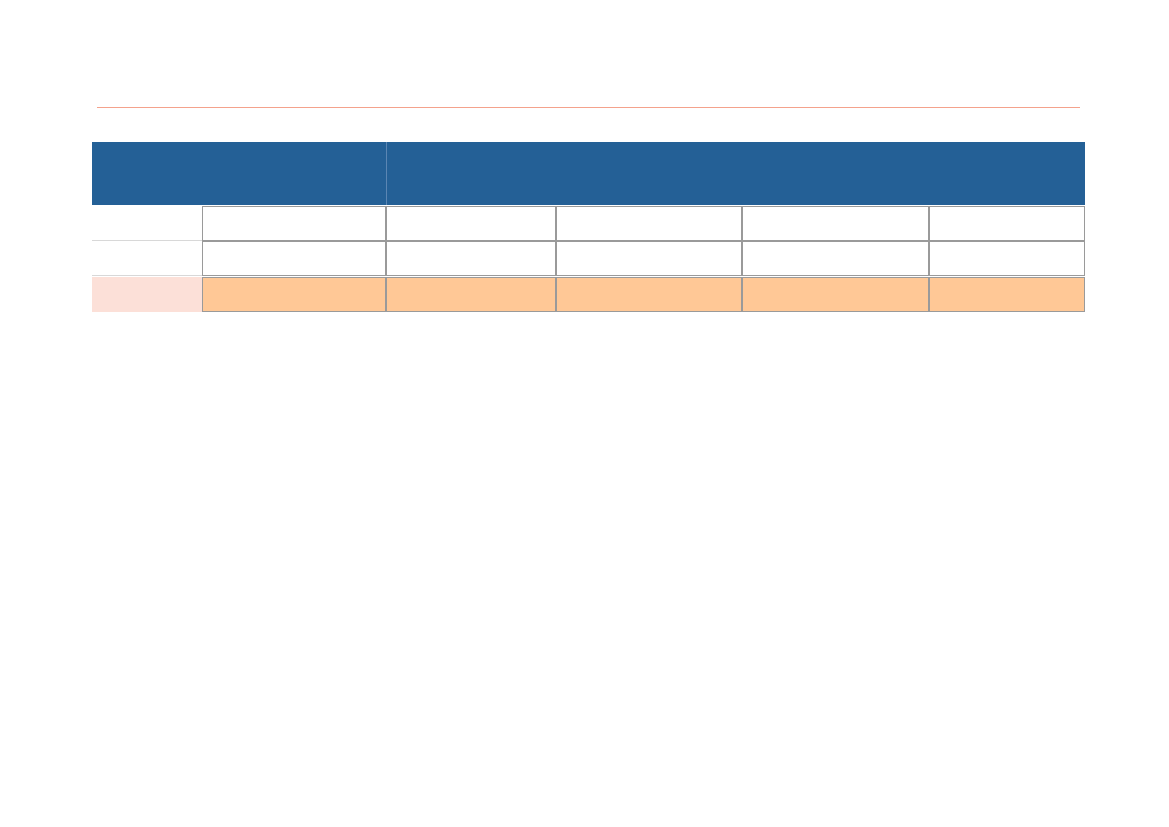 The width and height of the screenshot is (1169, 827). What do you see at coordinates (588, 107) in the screenshot?
I see `title-rule` at bounding box center [588, 107].